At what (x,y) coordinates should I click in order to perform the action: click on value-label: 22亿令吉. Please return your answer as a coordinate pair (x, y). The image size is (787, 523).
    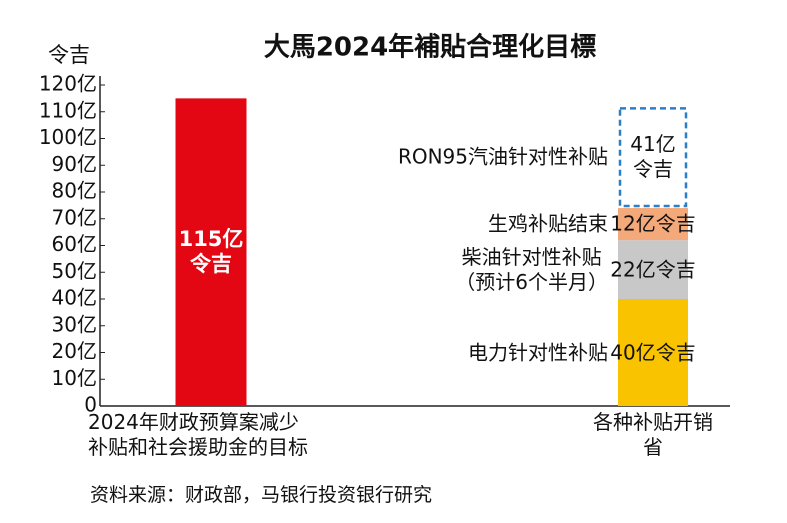
    Looking at the image, I should click on (653, 269).